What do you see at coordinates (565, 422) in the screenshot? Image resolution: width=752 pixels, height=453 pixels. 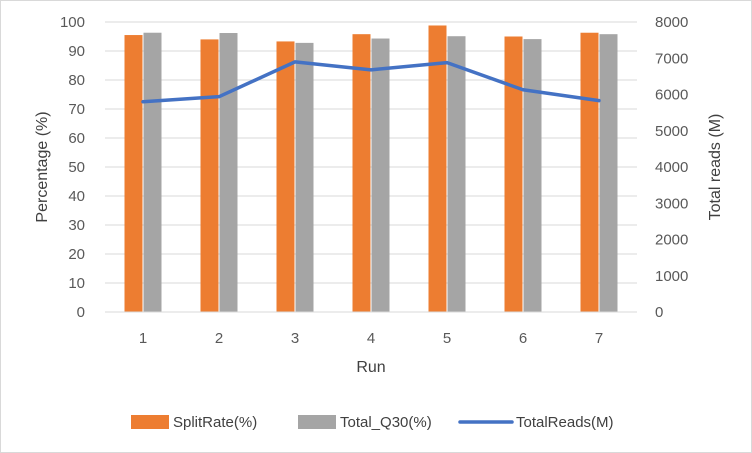 I see `legend-label: TotalReads(M)` at bounding box center [565, 422].